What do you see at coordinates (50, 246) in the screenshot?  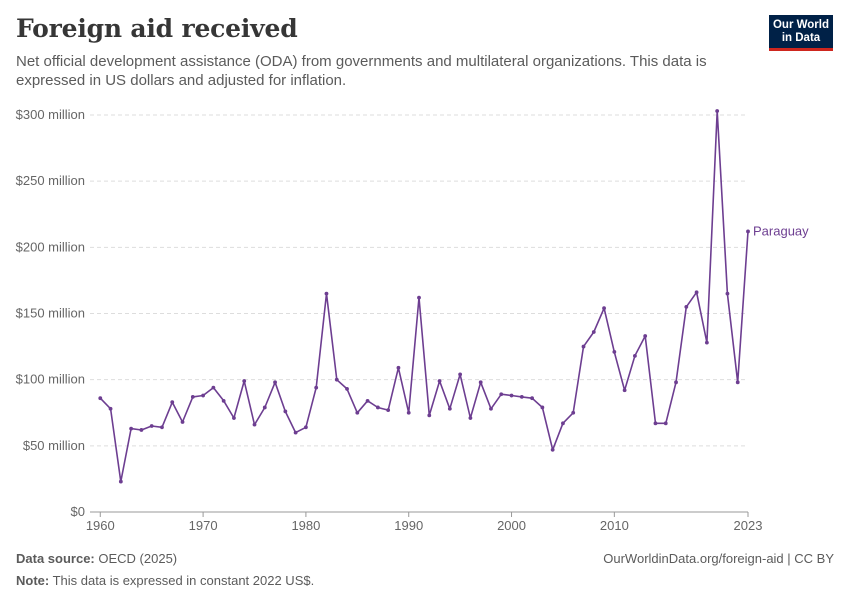 I see `y-tick-label: $200 million` at bounding box center [50, 246].